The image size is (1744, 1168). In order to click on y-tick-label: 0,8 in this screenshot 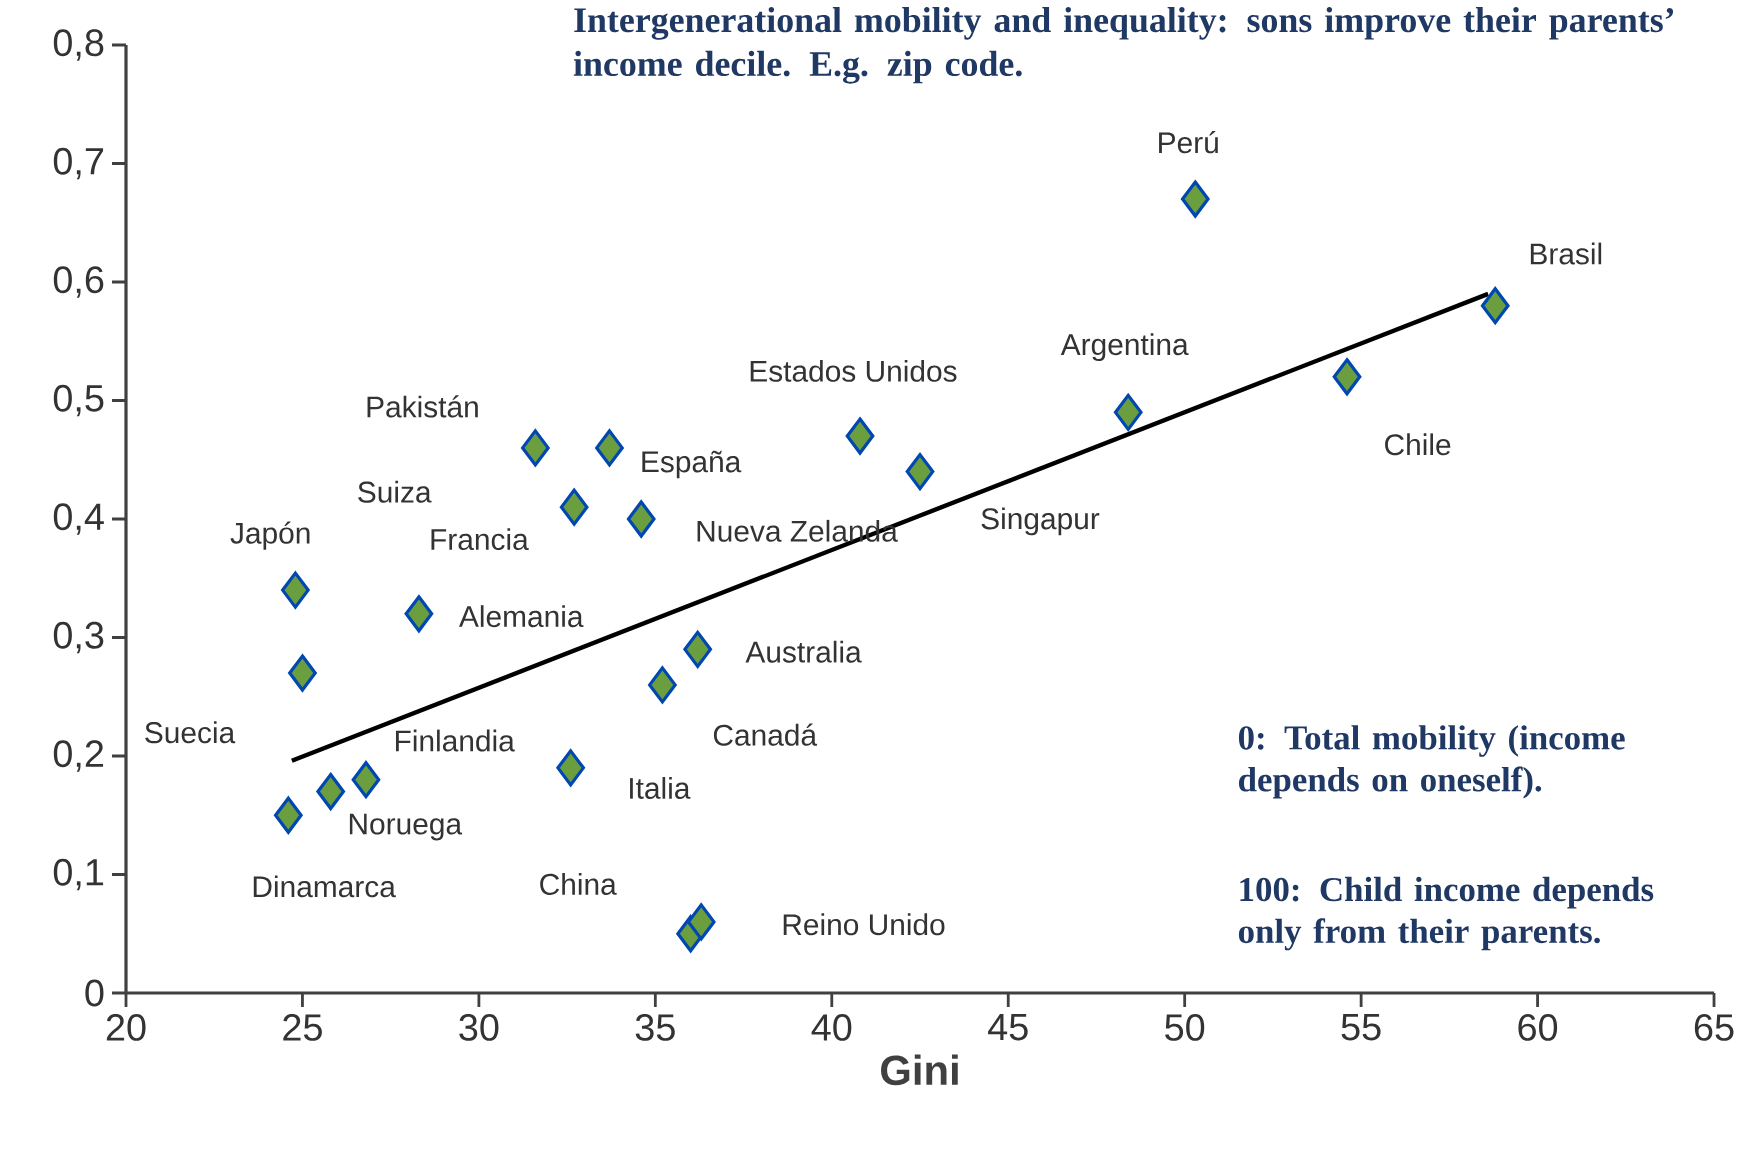, I will do `click(78, 45)`.